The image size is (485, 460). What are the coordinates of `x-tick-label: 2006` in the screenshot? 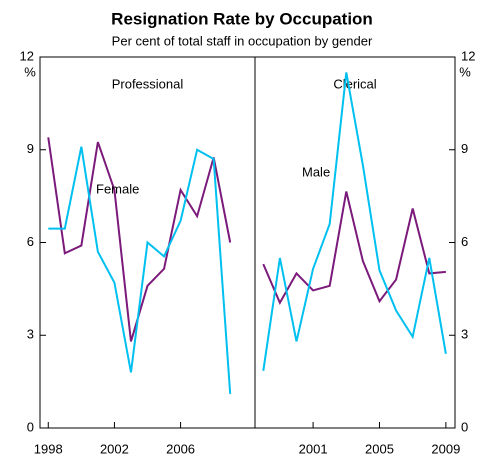 It's located at (180, 448).